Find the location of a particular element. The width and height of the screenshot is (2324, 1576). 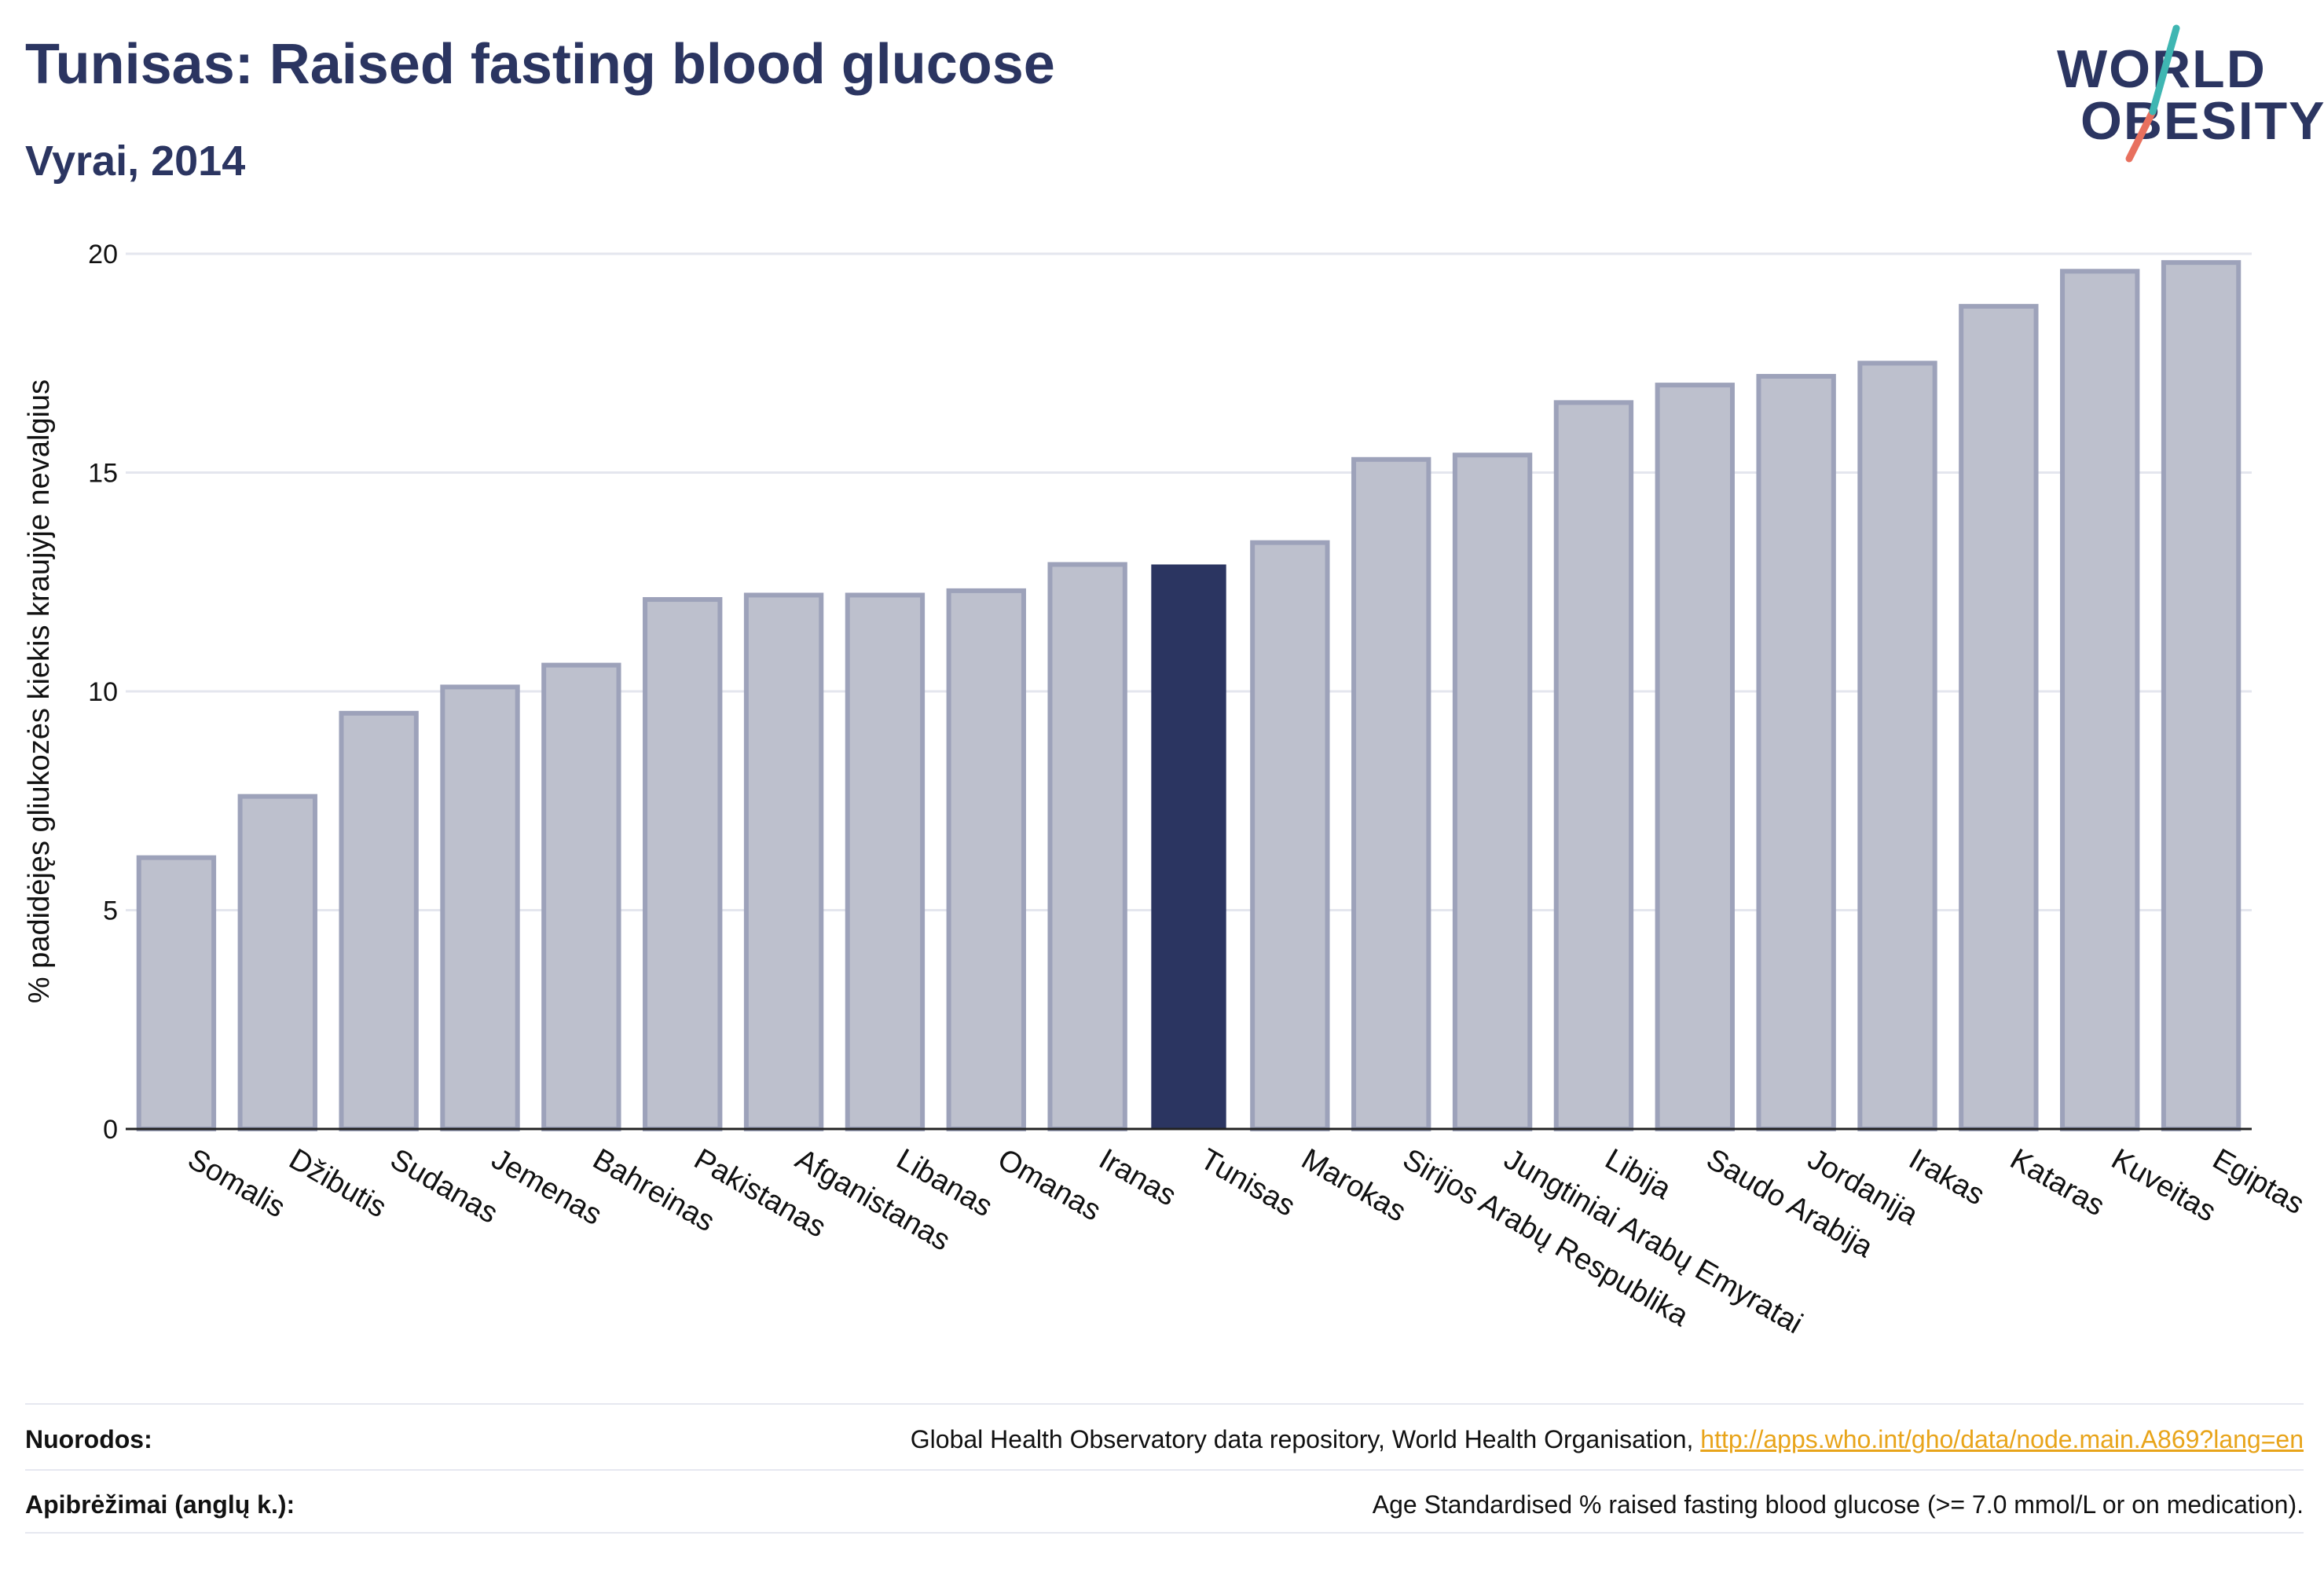

x-tick-label: Iranas is located at coordinates (1138, 1177).